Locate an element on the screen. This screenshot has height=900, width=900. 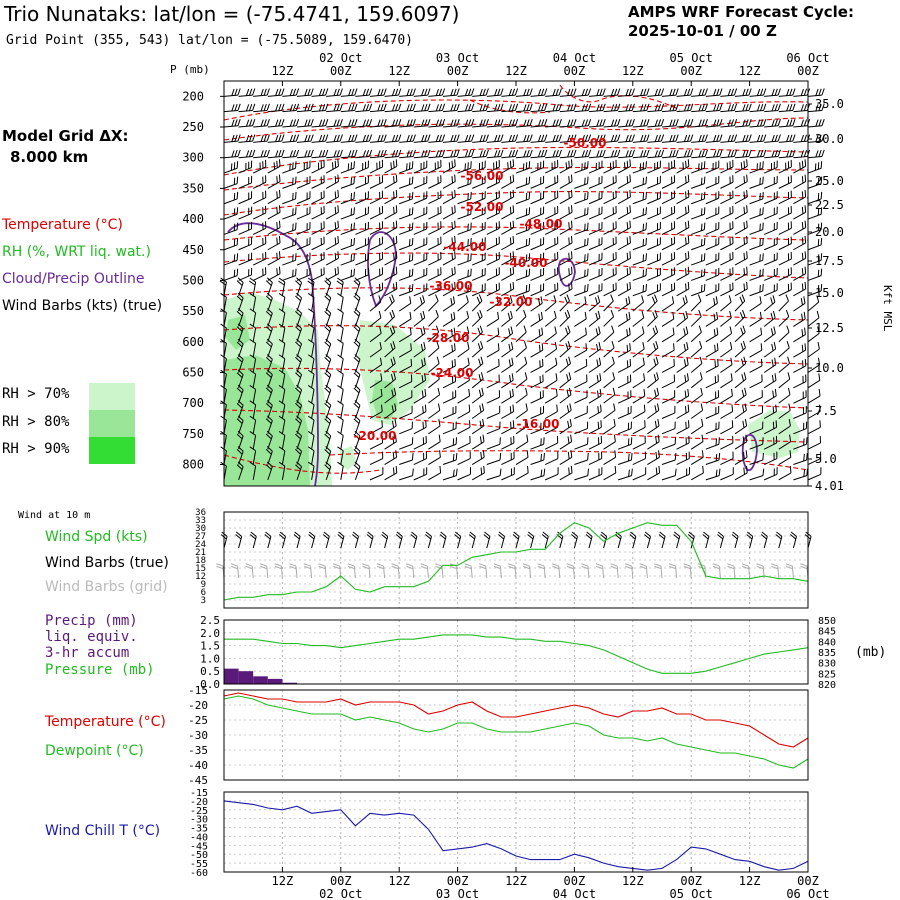
temperature-contour is located at coordinates (516, 345).